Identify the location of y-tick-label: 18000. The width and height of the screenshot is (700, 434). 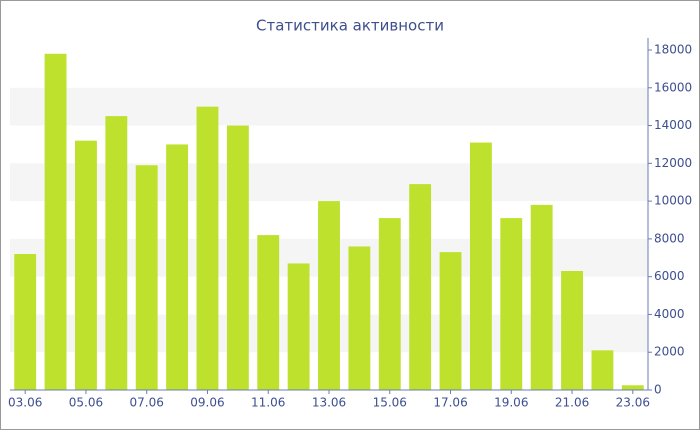
(673, 50).